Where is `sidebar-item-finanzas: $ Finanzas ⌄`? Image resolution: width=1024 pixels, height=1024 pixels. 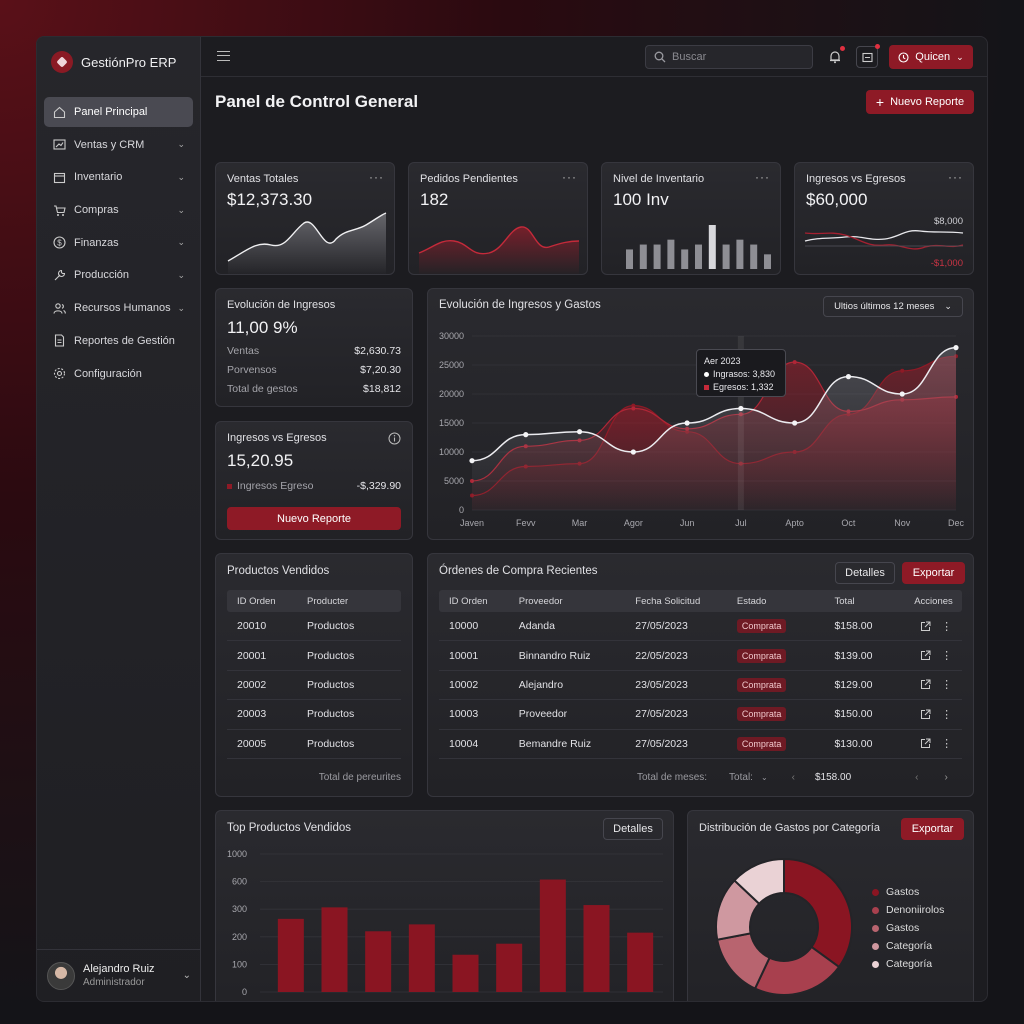 sidebar-item-finanzas: $ Finanzas ⌄ is located at coordinates (118, 243).